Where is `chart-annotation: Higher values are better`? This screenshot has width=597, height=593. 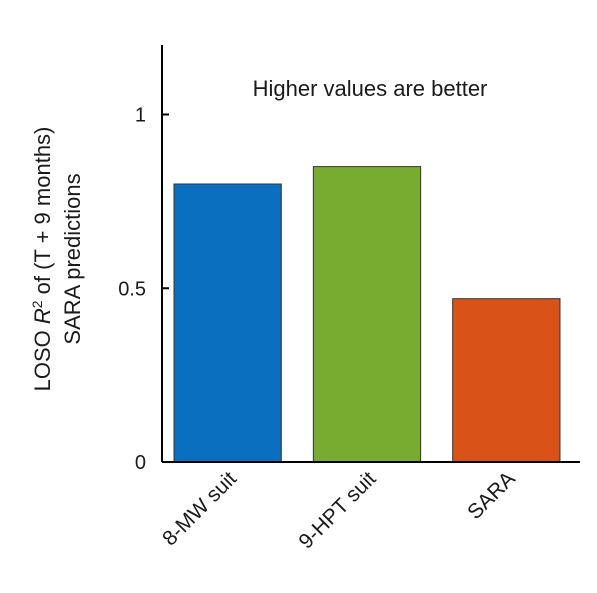 chart-annotation: Higher values are better is located at coordinates (370, 88).